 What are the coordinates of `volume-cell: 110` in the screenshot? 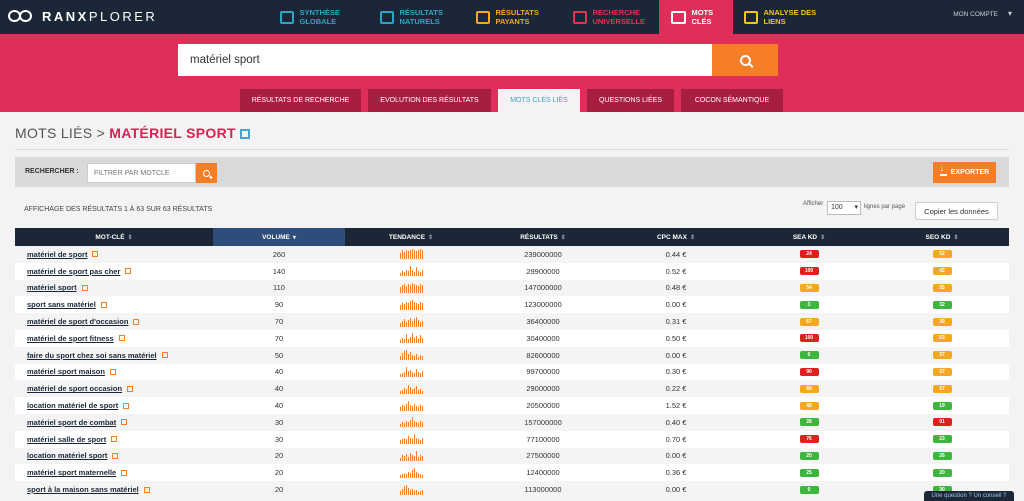 It's located at (279, 288).